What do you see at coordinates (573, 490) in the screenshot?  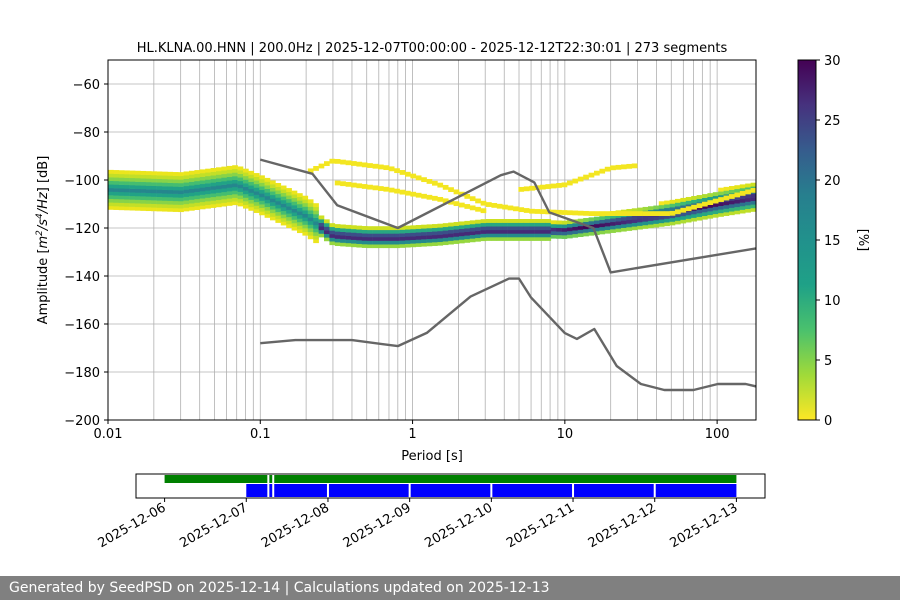 I see `timeline-gap` at bounding box center [573, 490].